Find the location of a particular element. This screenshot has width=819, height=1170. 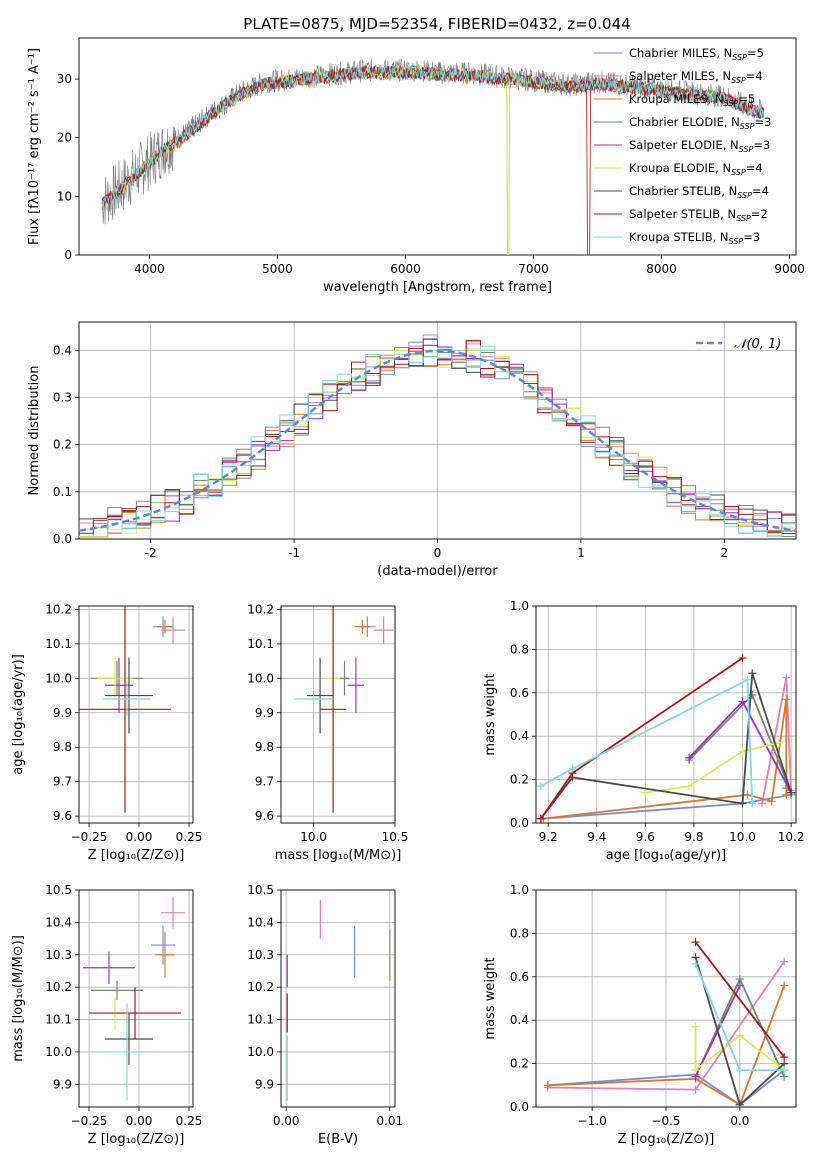

x-tick-label: 9.2 is located at coordinates (548, 837).